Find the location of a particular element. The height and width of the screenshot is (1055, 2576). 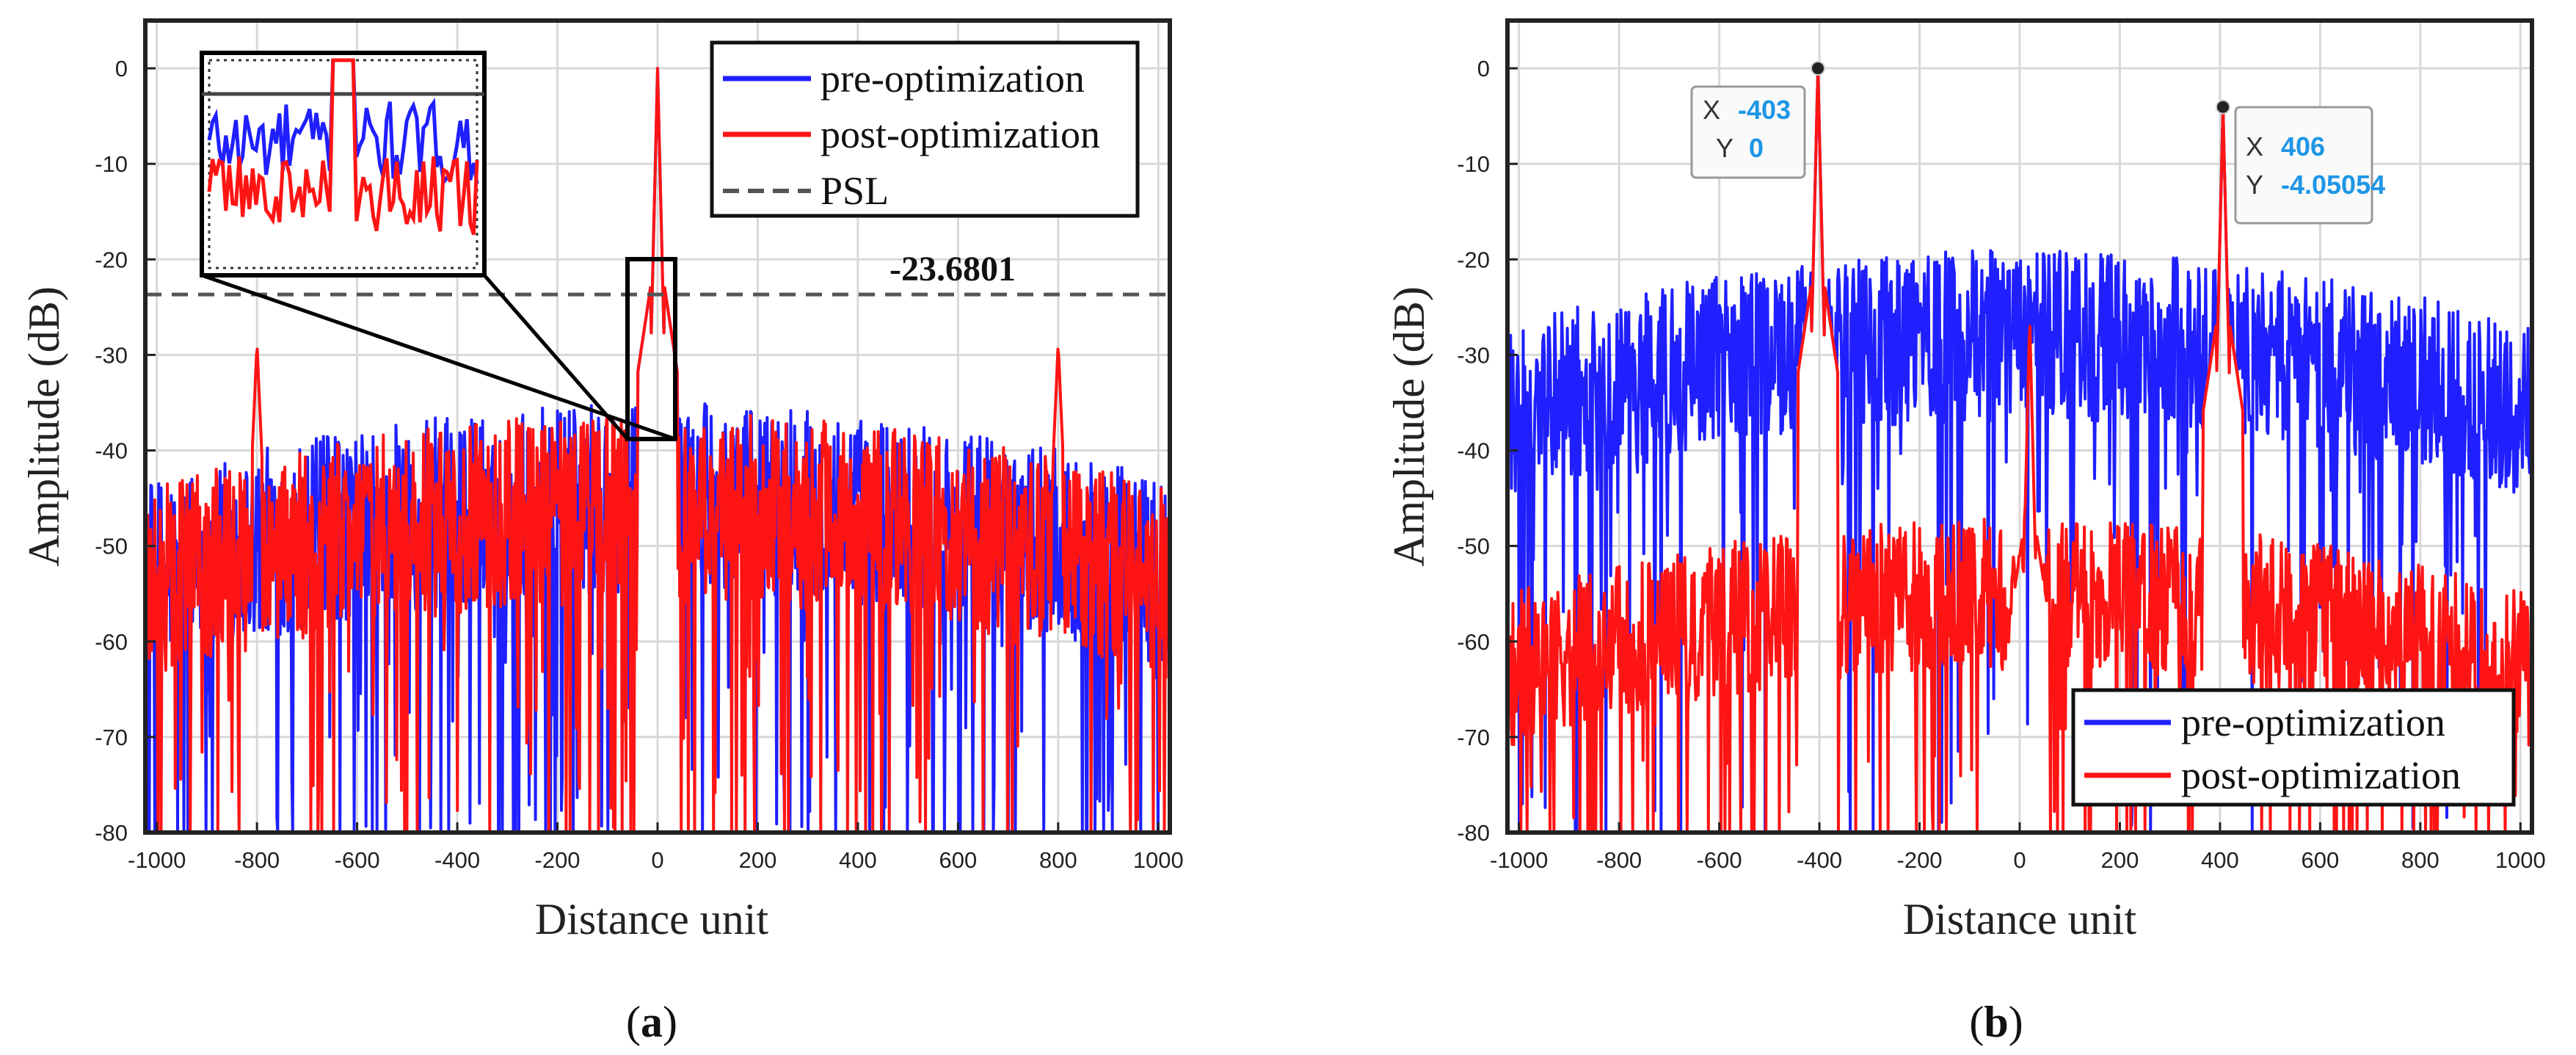

datatip-1: X -403 Y 0 is located at coordinates (1758, 120).